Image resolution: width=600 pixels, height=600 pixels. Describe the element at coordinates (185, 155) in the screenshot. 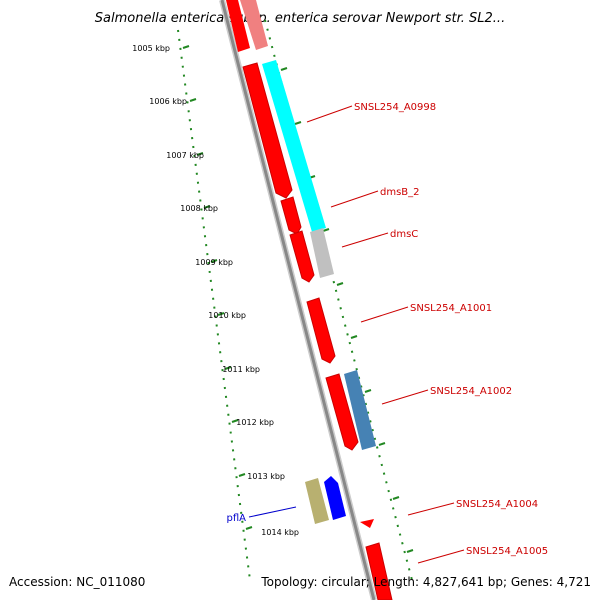

I see `kbp-label-1007: 1007 kbp` at that location.